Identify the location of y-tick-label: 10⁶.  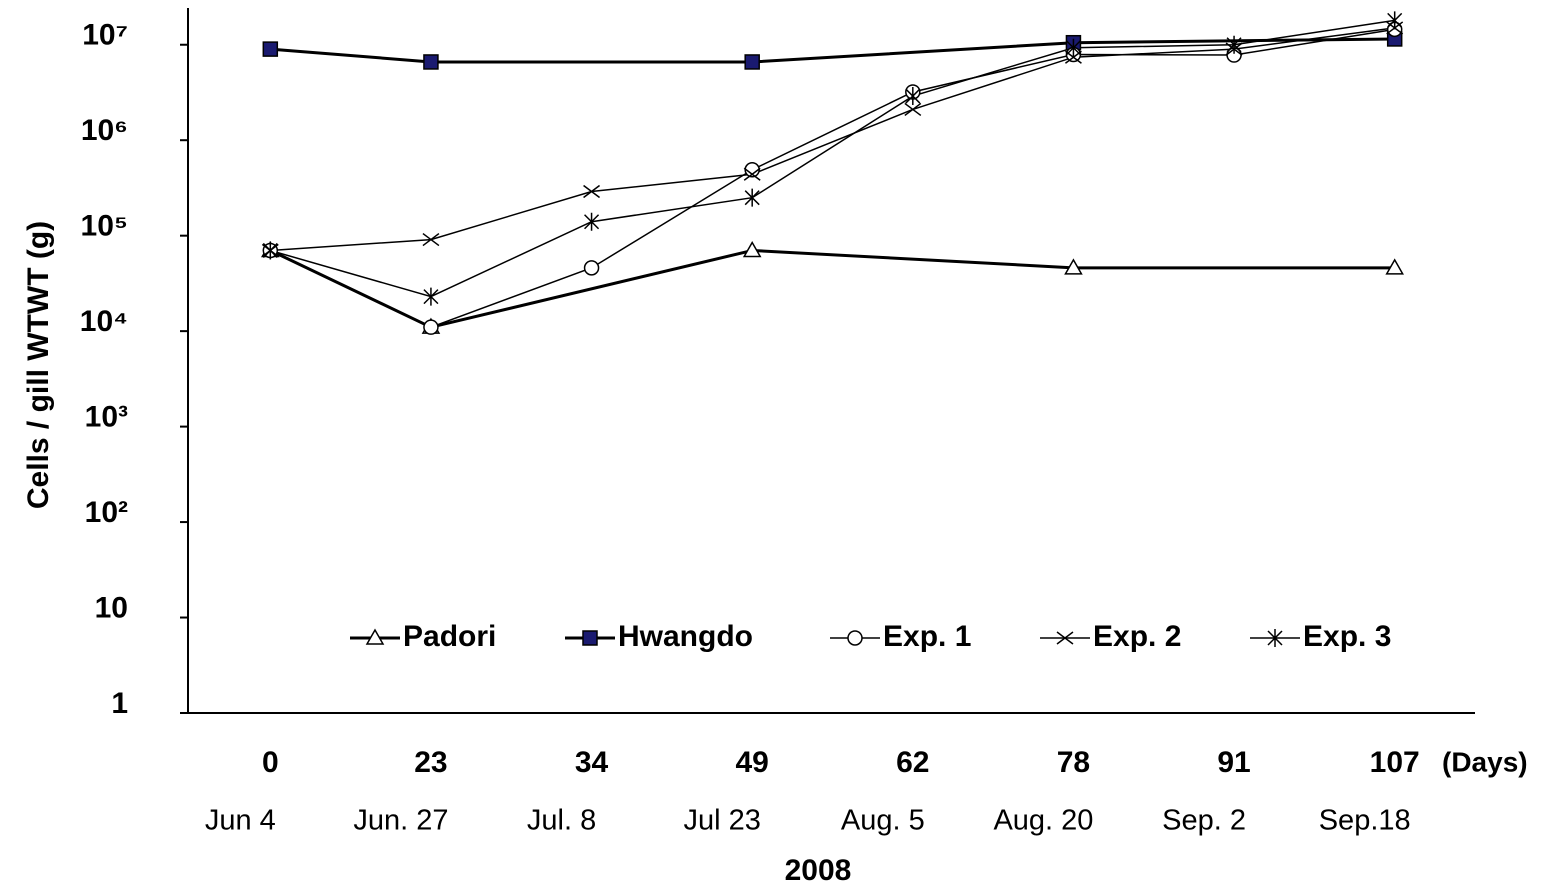
(104, 130).